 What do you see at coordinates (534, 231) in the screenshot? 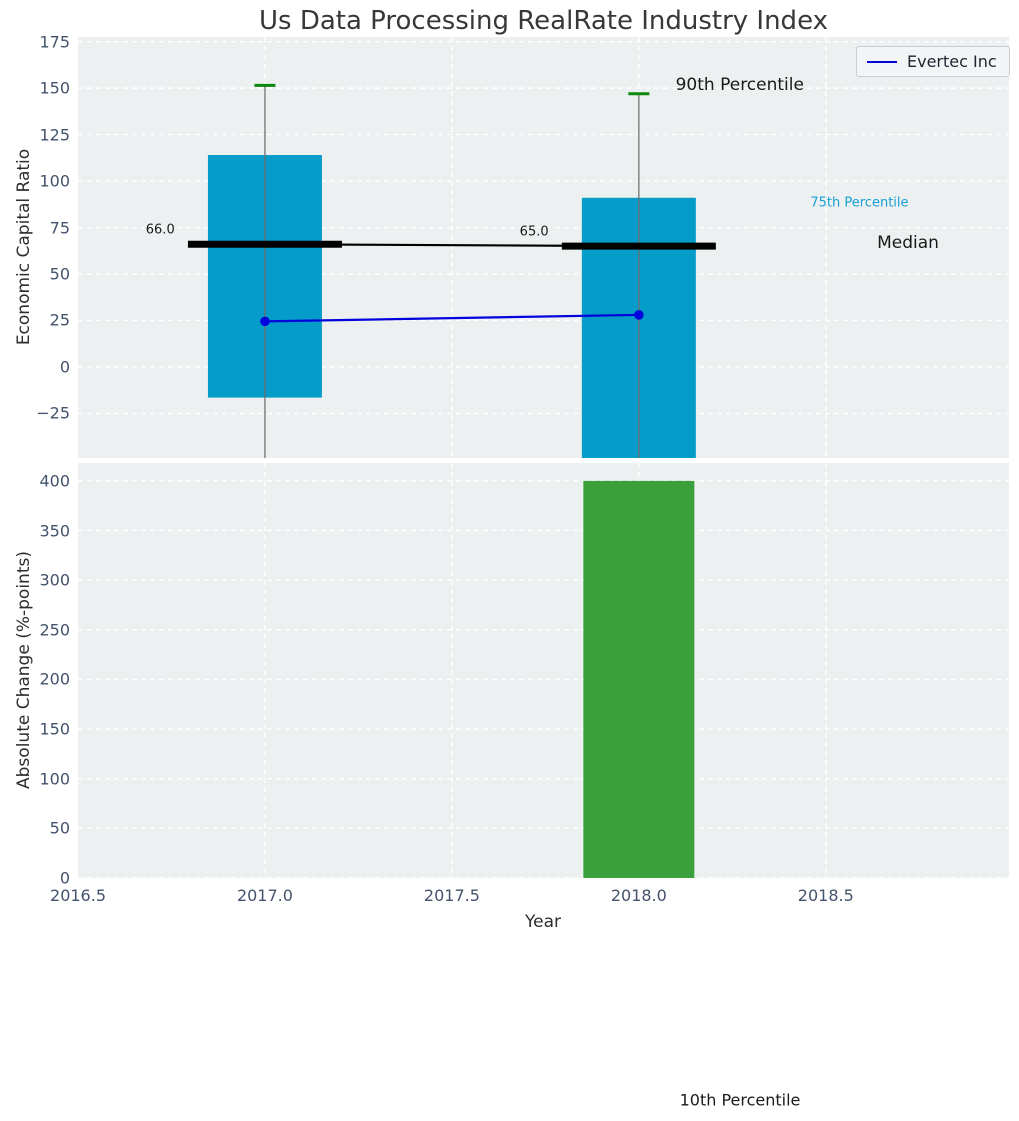
I see `annotation-65-0: 65.0` at bounding box center [534, 231].